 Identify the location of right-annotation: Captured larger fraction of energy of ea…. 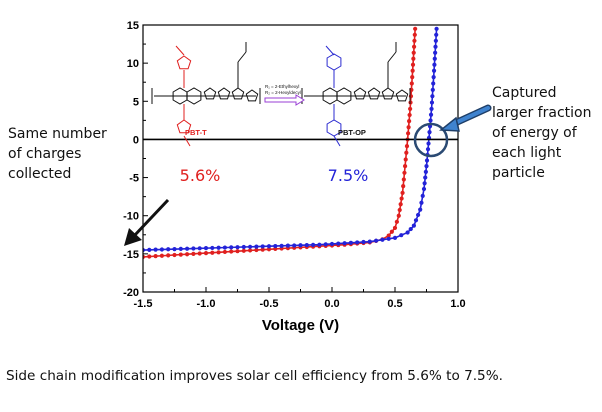
(546, 133).